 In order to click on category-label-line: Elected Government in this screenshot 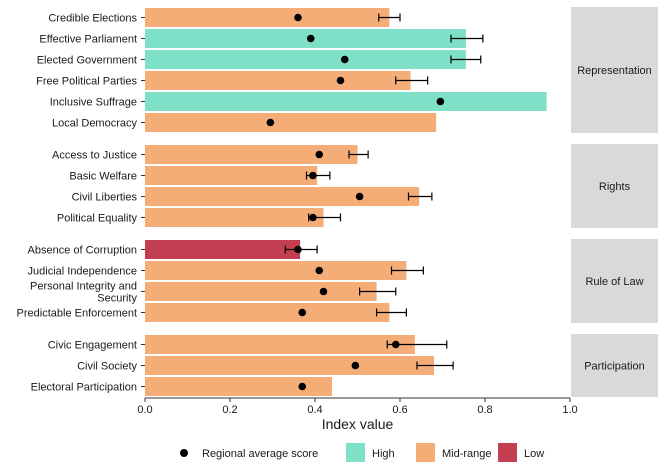, I will do `click(87, 61)`.